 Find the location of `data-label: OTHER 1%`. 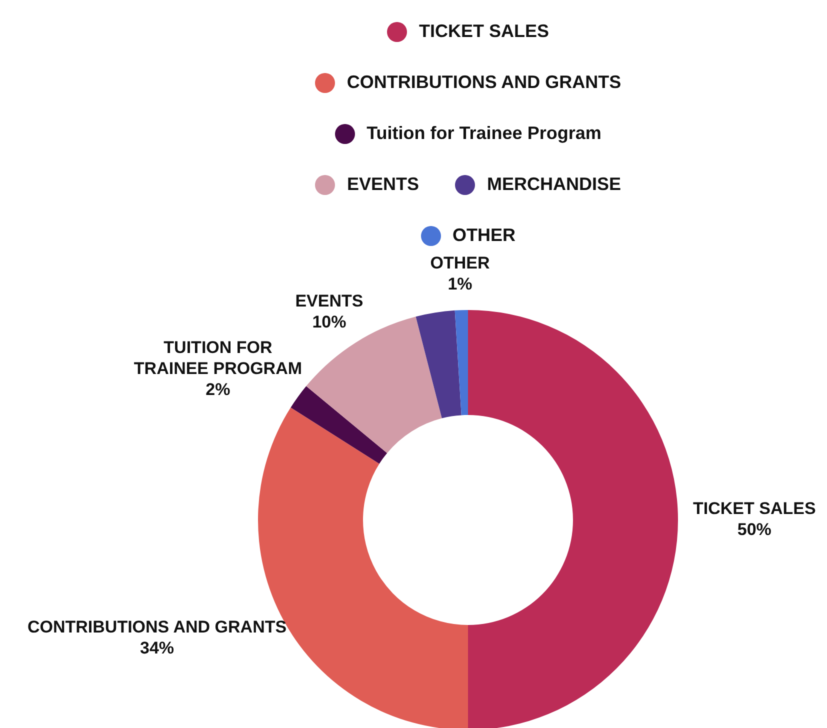

data-label: OTHER 1% is located at coordinates (460, 273).